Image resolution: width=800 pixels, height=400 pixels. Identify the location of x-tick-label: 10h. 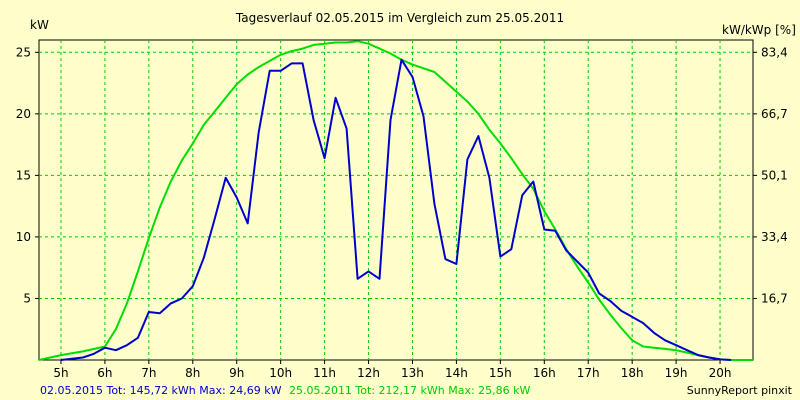
(280, 373).